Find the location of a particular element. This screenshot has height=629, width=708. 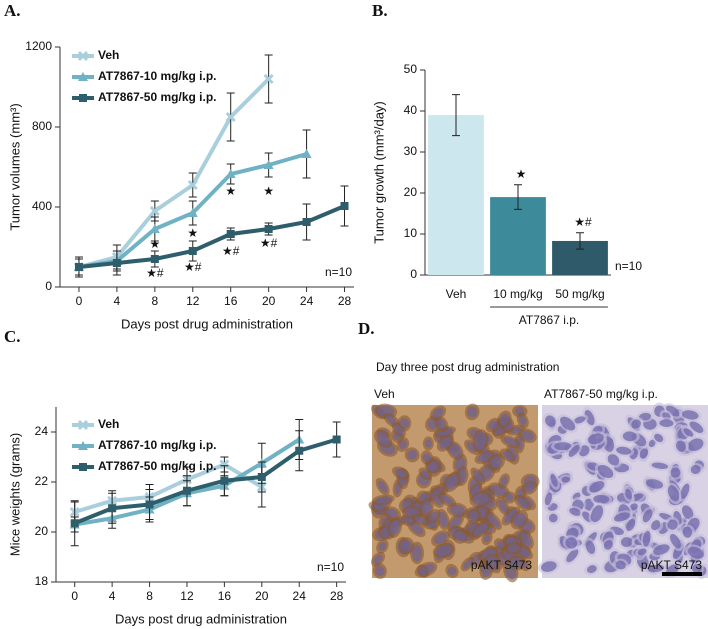

x-tick-label: 10 mg/kg is located at coordinates (517, 294).